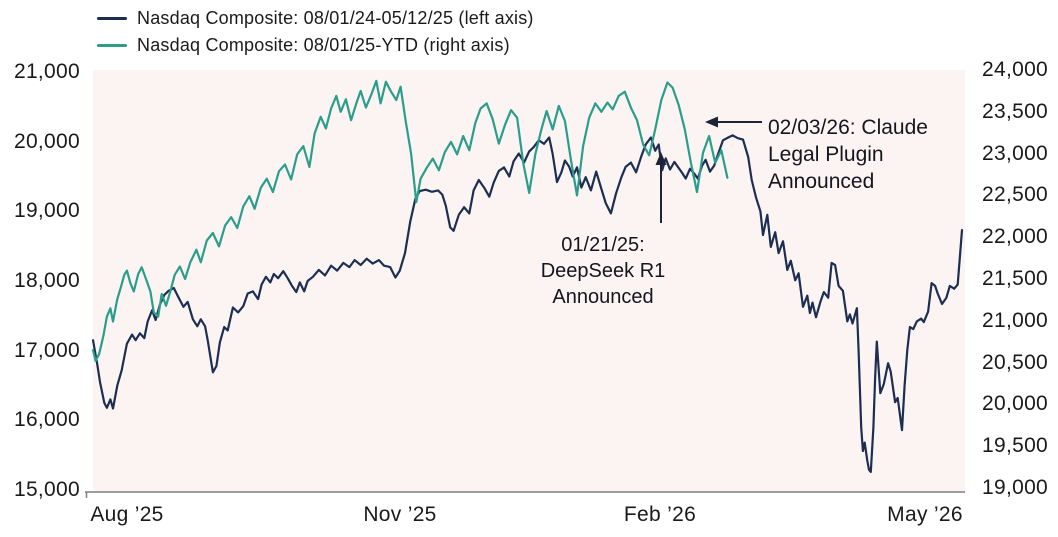 This screenshot has width=1058, height=537. What do you see at coordinates (603, 297) in the screenshot?
I see `annotation-deepseek-line-3: Announced` at bounding box center [603, 297].